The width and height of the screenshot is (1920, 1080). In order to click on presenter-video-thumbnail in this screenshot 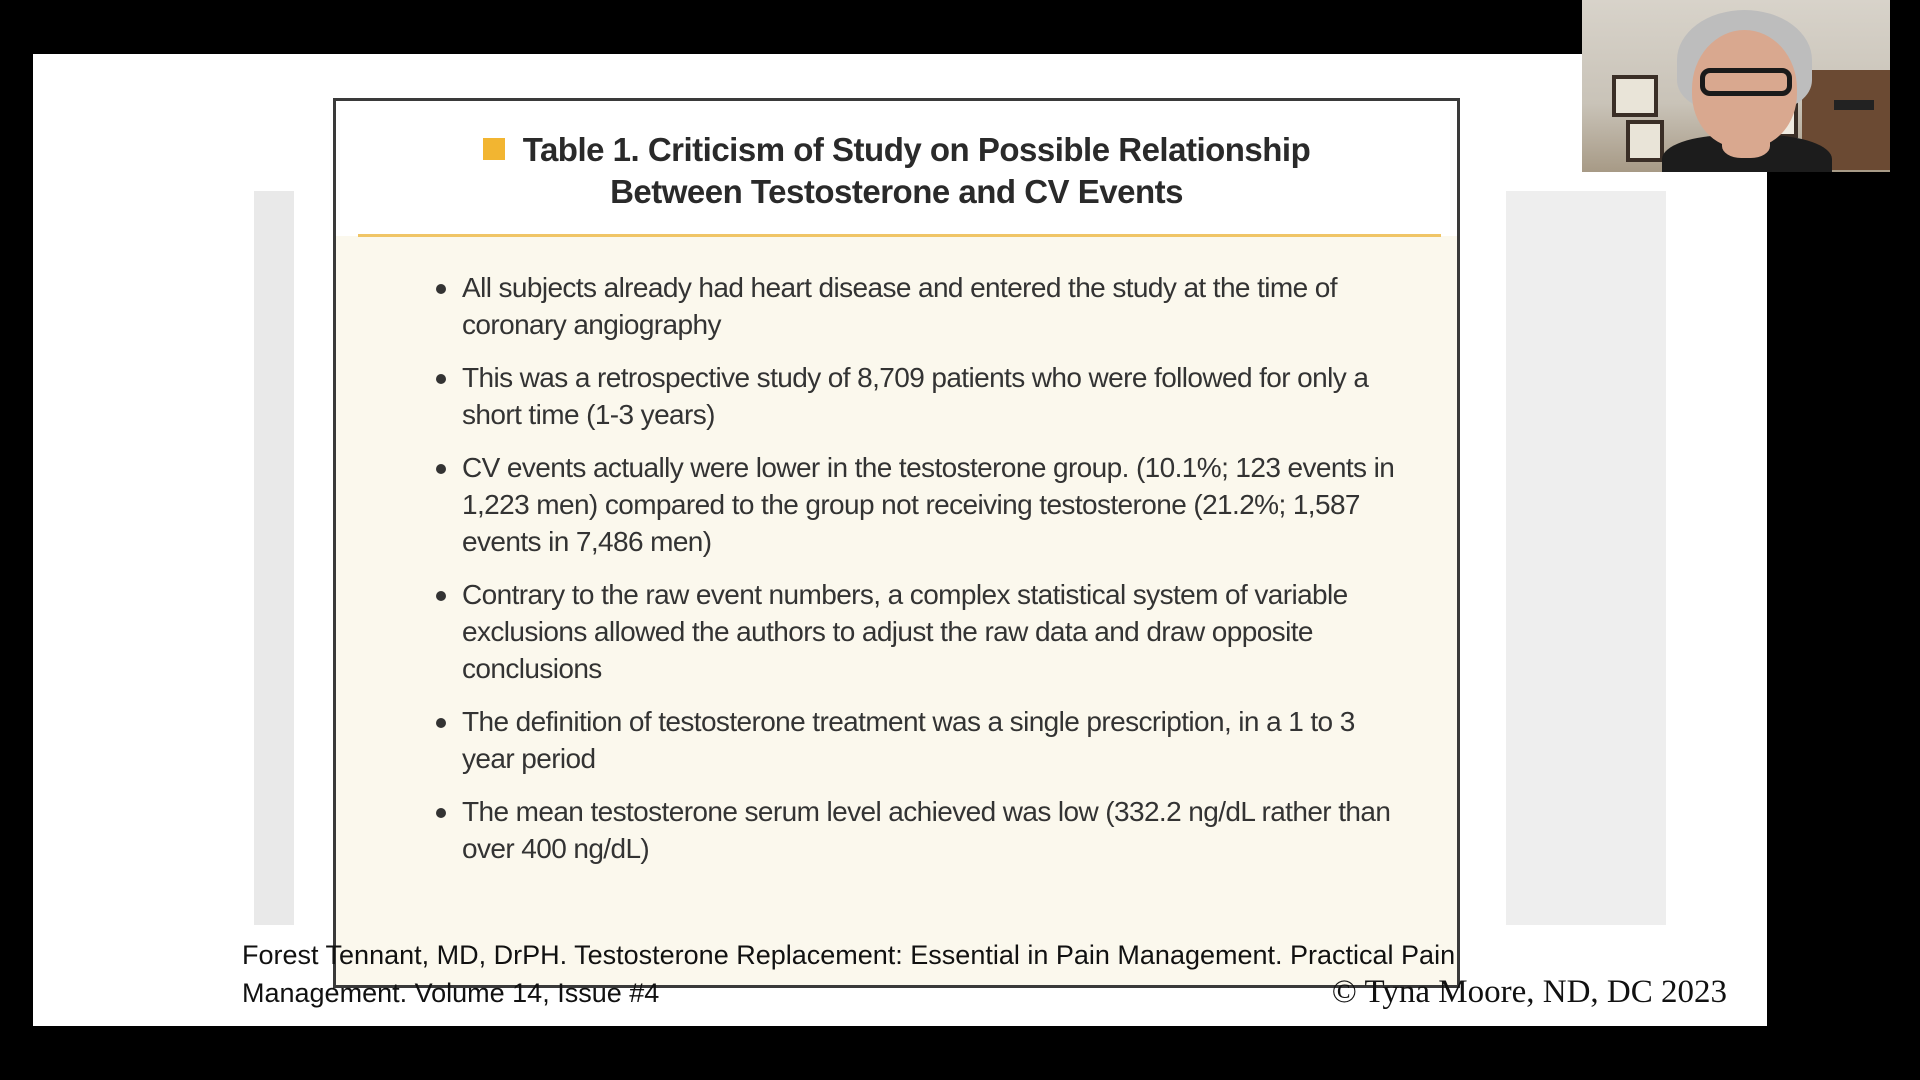, I will do `click(1736, 86)`.